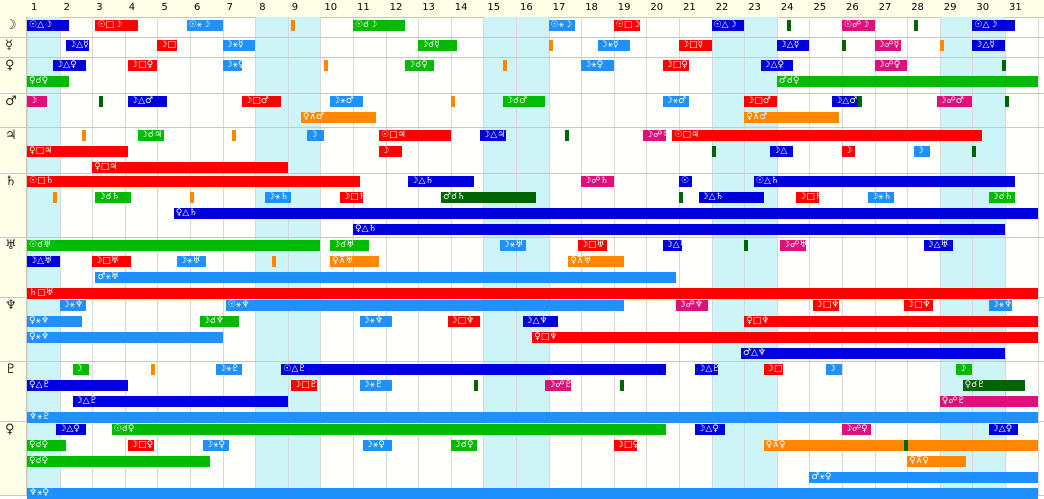  What do you see at coordinates (463, 445) in the screenshot?
I see `aspect-bar: ☽☌♀` at bounding box center [463, 445].